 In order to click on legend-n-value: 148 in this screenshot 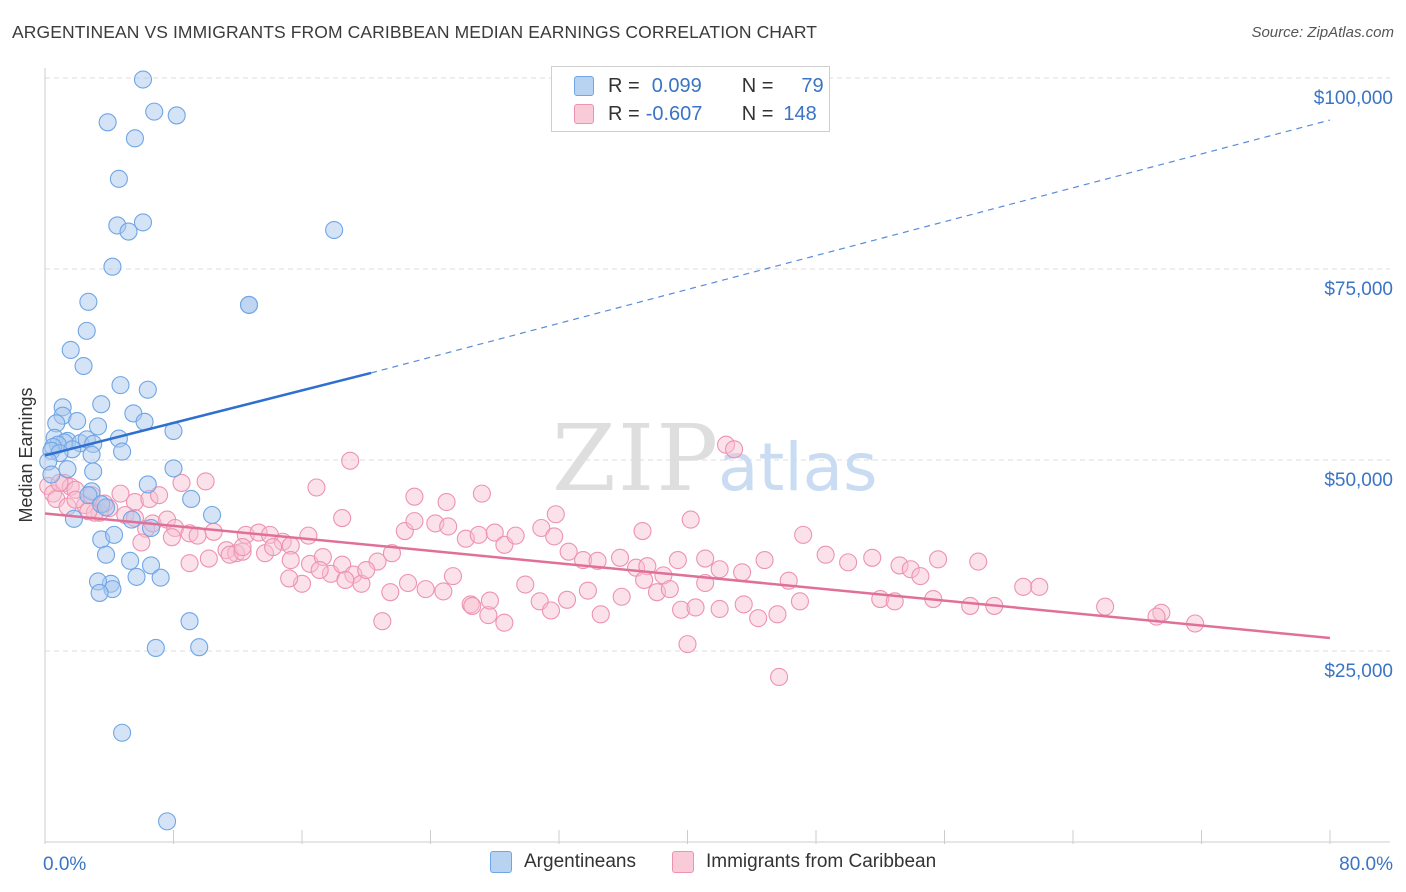, I will do `click(800, 113)`.